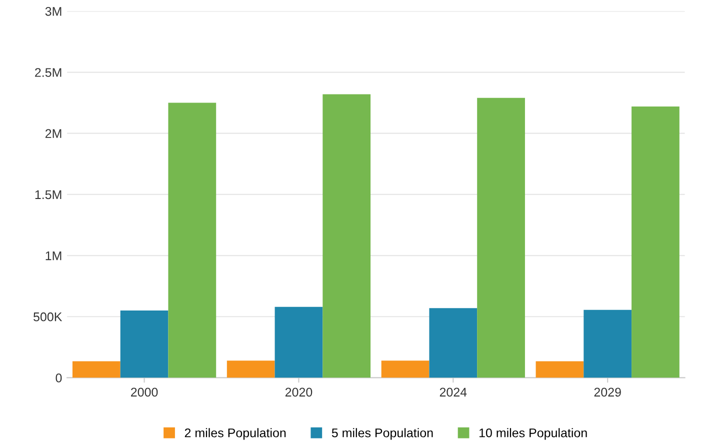 This screenshot has height=447, width=706. What do you see at coordinates (607, 392) in the screenshot?
I see `x-tick-label: 2029` at bounding box center [607, 392].